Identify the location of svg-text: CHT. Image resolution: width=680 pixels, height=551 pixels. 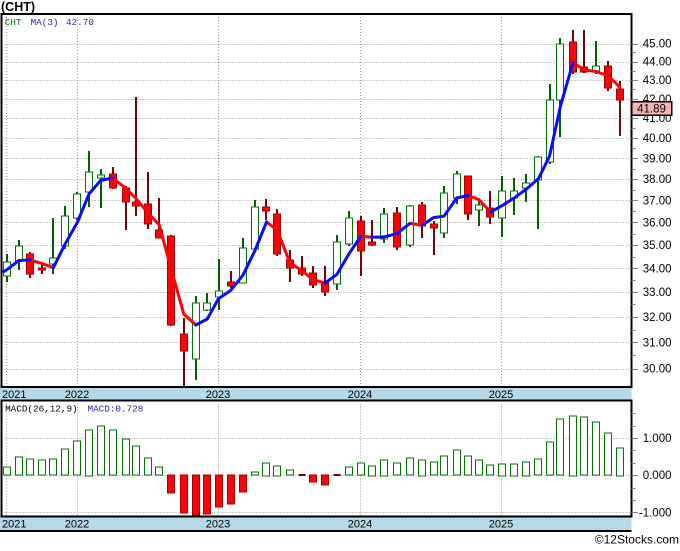
(13, 22).